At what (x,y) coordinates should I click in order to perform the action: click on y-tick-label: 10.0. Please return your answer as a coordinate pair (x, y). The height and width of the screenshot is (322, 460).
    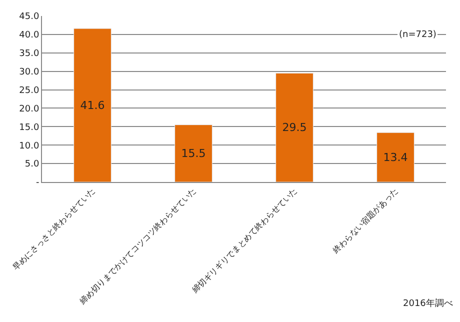
    Looking at the image, I should click on (29, 146).